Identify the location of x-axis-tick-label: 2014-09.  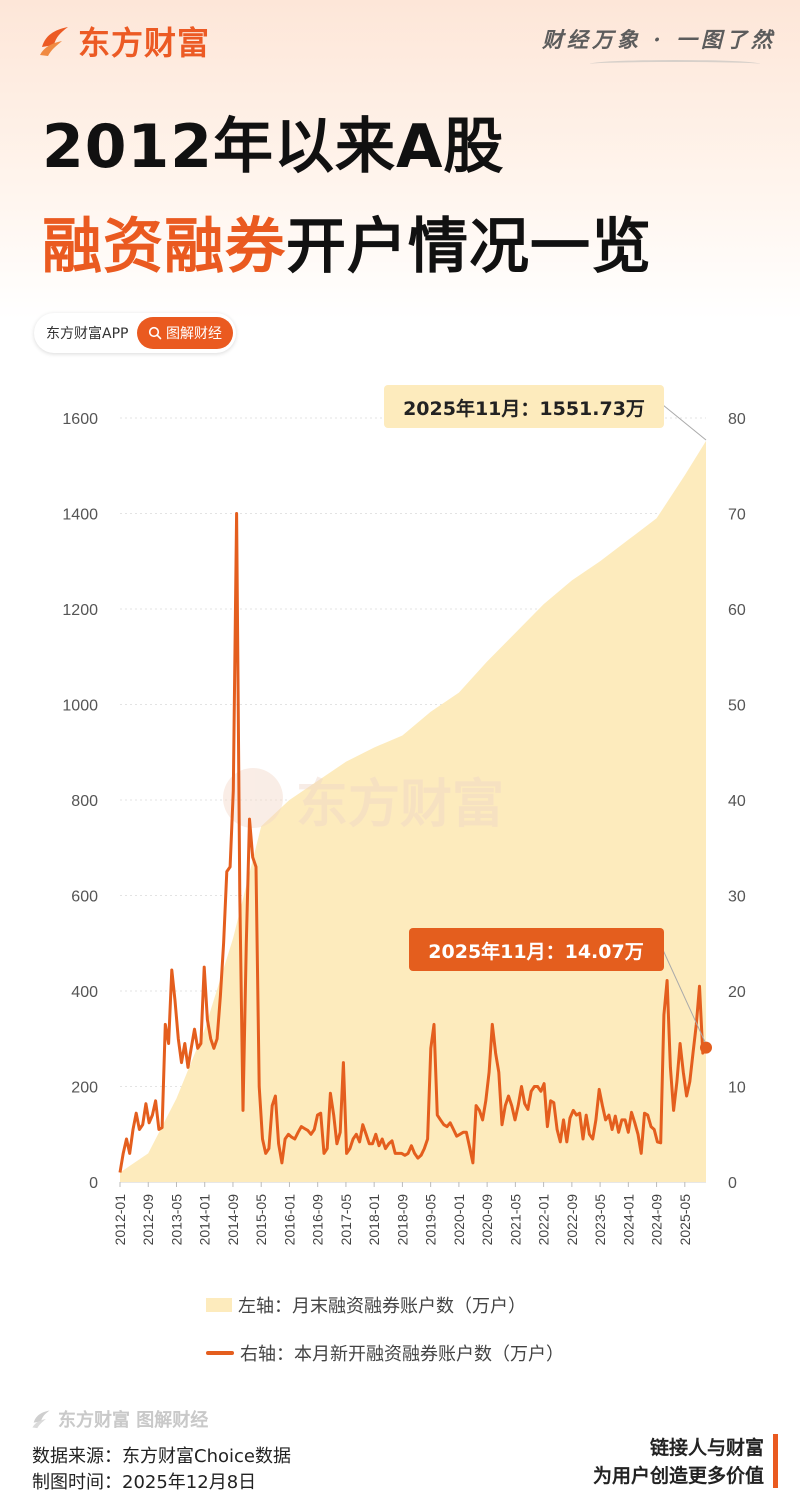
(233, 1220).